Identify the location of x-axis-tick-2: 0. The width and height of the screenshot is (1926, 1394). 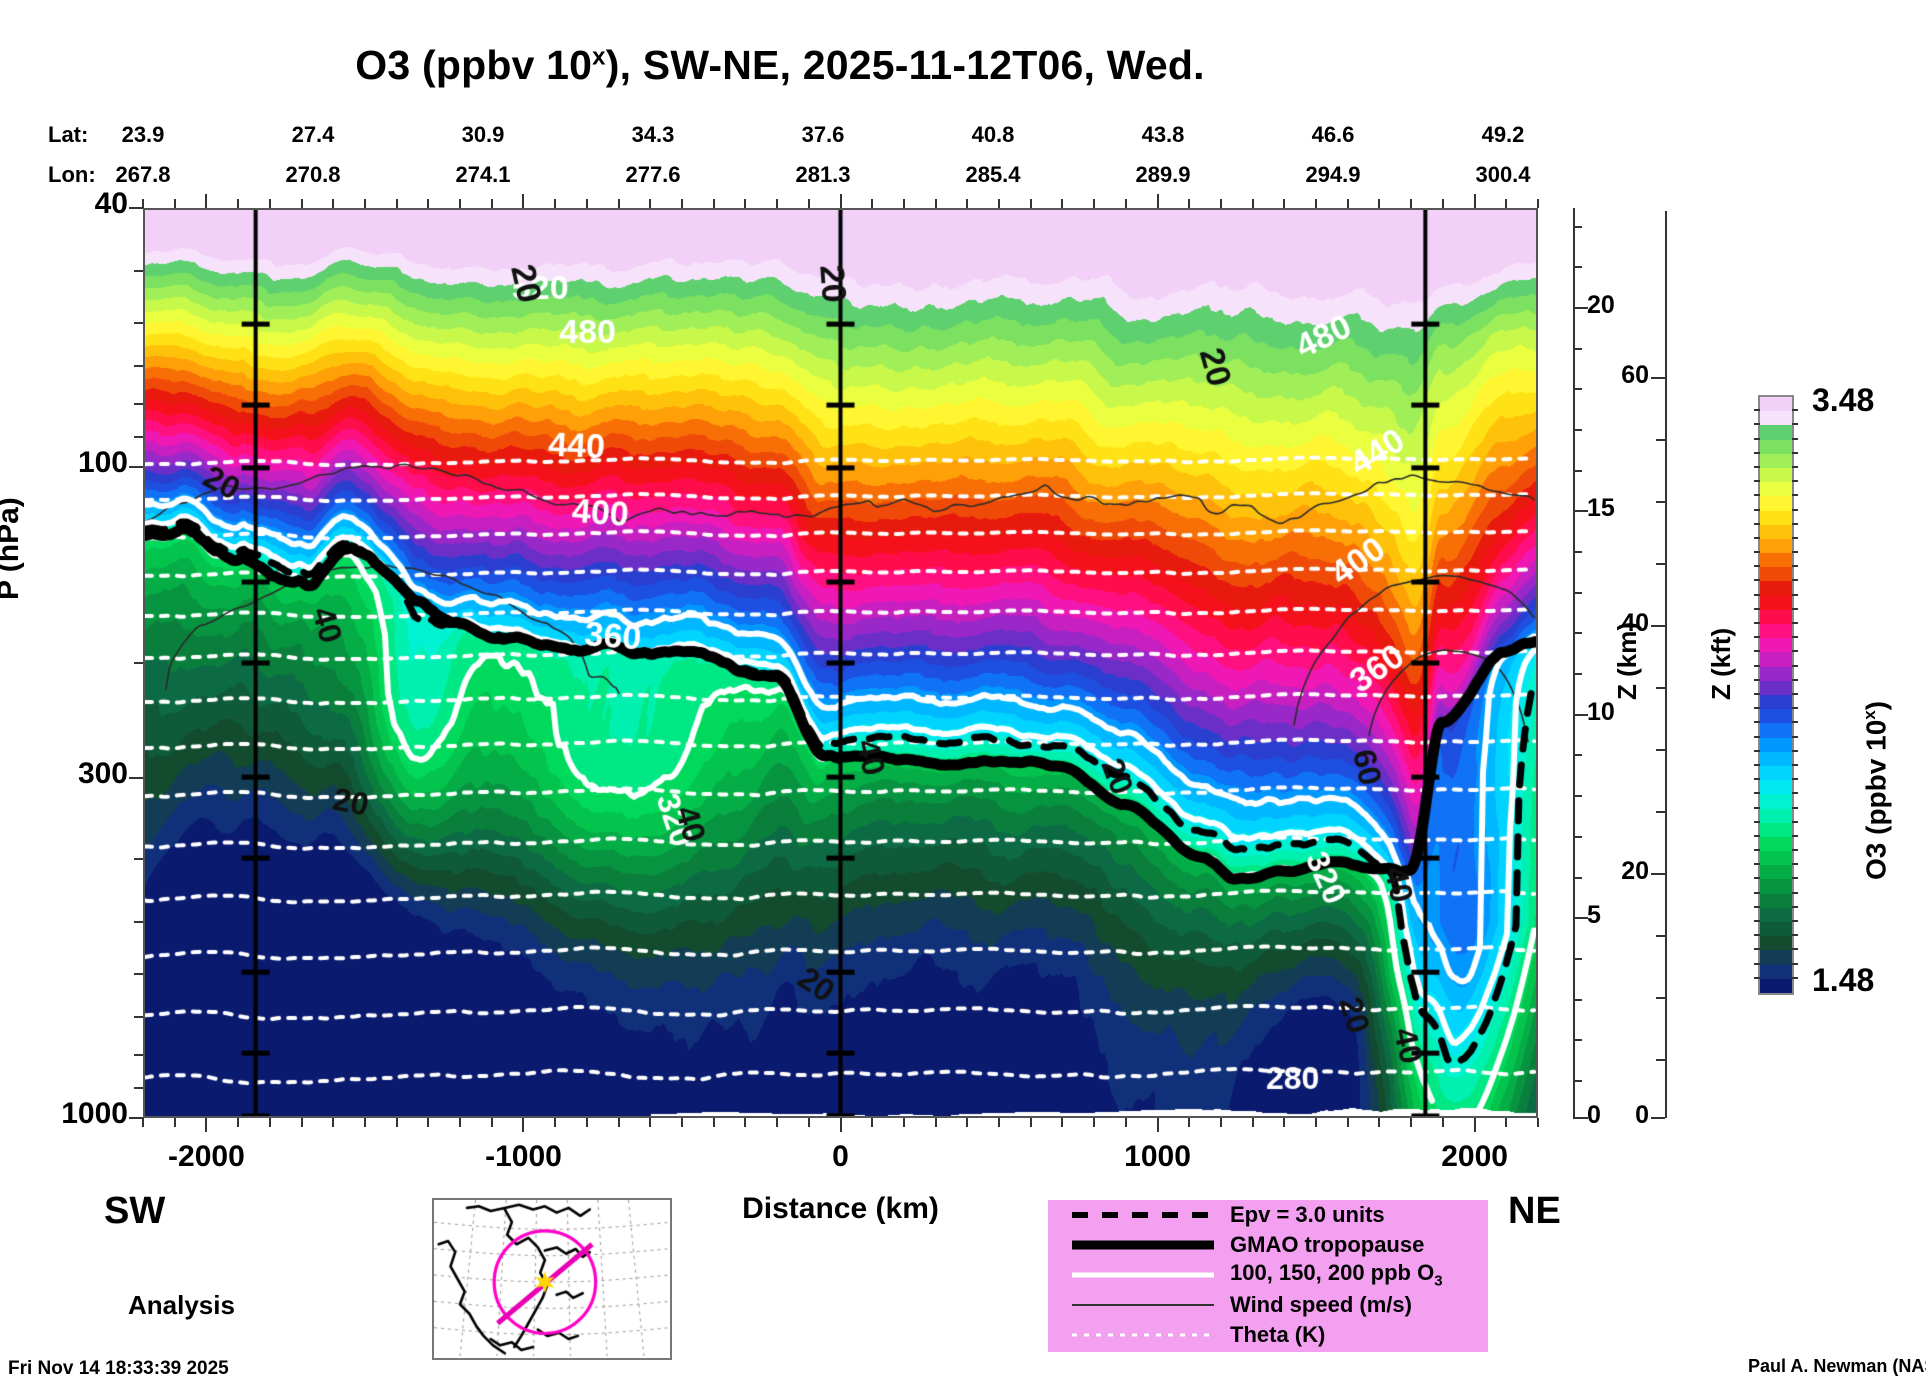
(840, 1156).